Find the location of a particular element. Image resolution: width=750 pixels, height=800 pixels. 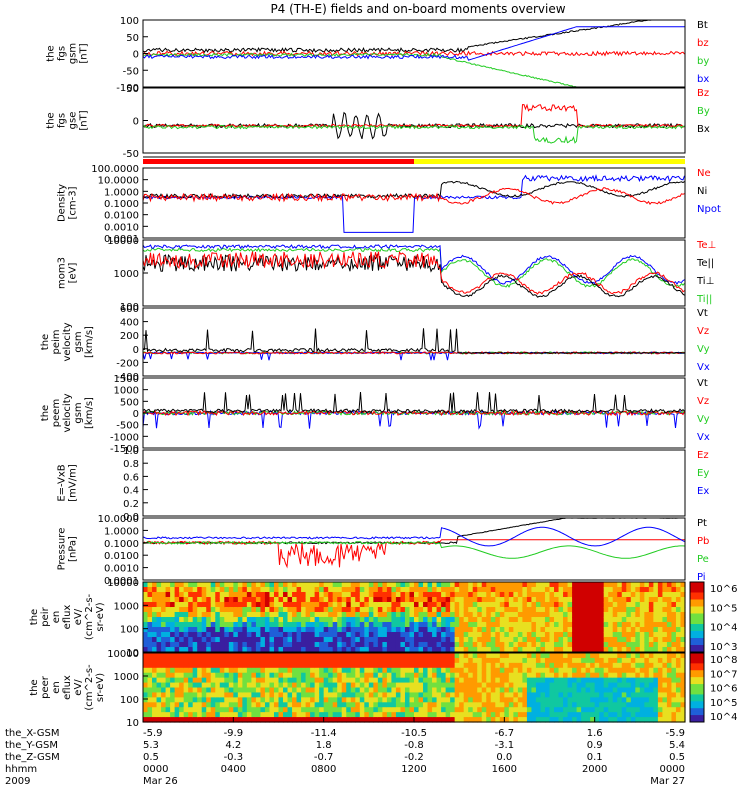

y-axis-label: the is located at coordinates (34, 687).